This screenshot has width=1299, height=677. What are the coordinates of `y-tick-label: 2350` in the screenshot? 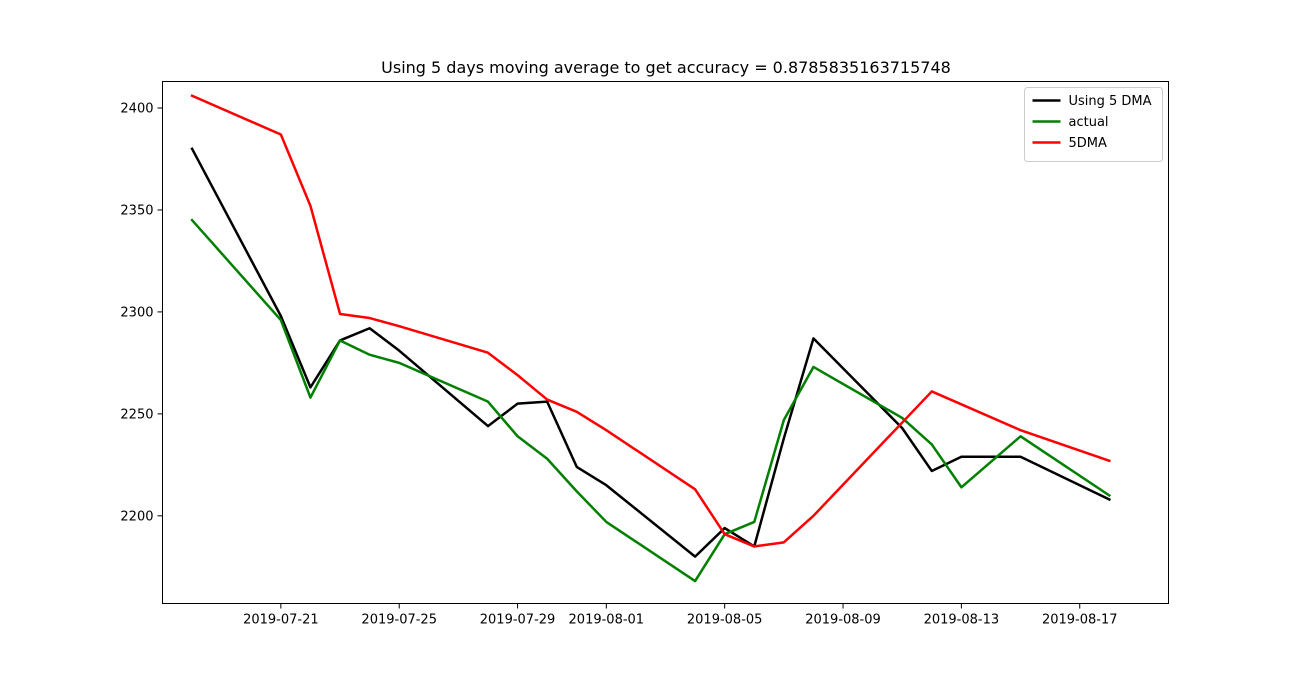 It's located at (136, 210).